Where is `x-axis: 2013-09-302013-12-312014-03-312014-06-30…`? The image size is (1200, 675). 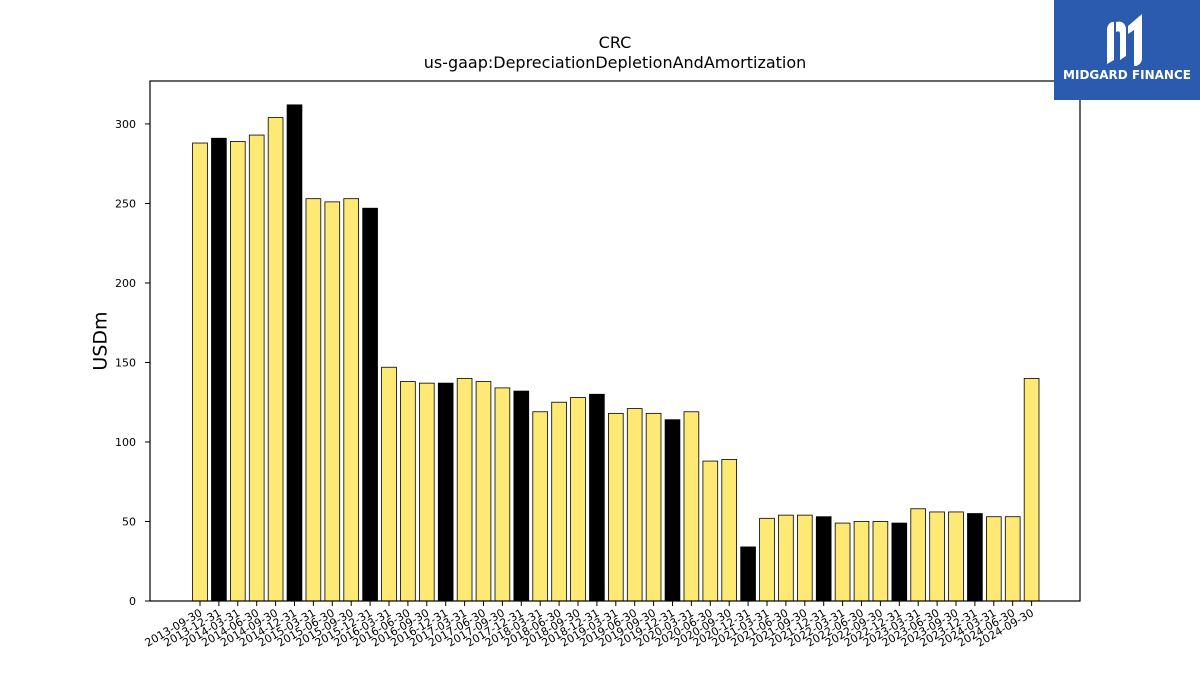 x-axis: 2013-09-302013-12-312014-03-312014-06-30… is located at coordinates (589, 625).